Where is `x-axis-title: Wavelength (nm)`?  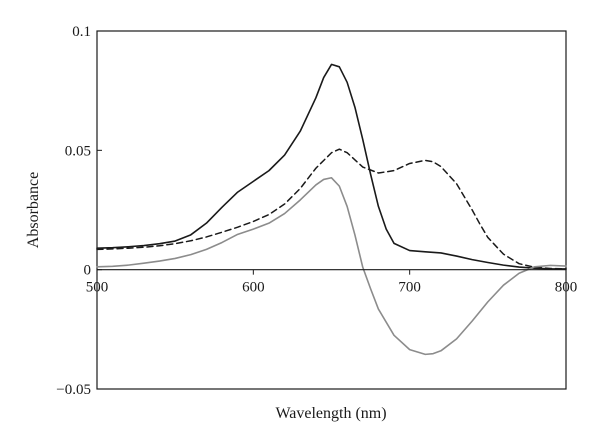 x-axis-title: Wavelength (nm) is located at coordinates (330, 413).